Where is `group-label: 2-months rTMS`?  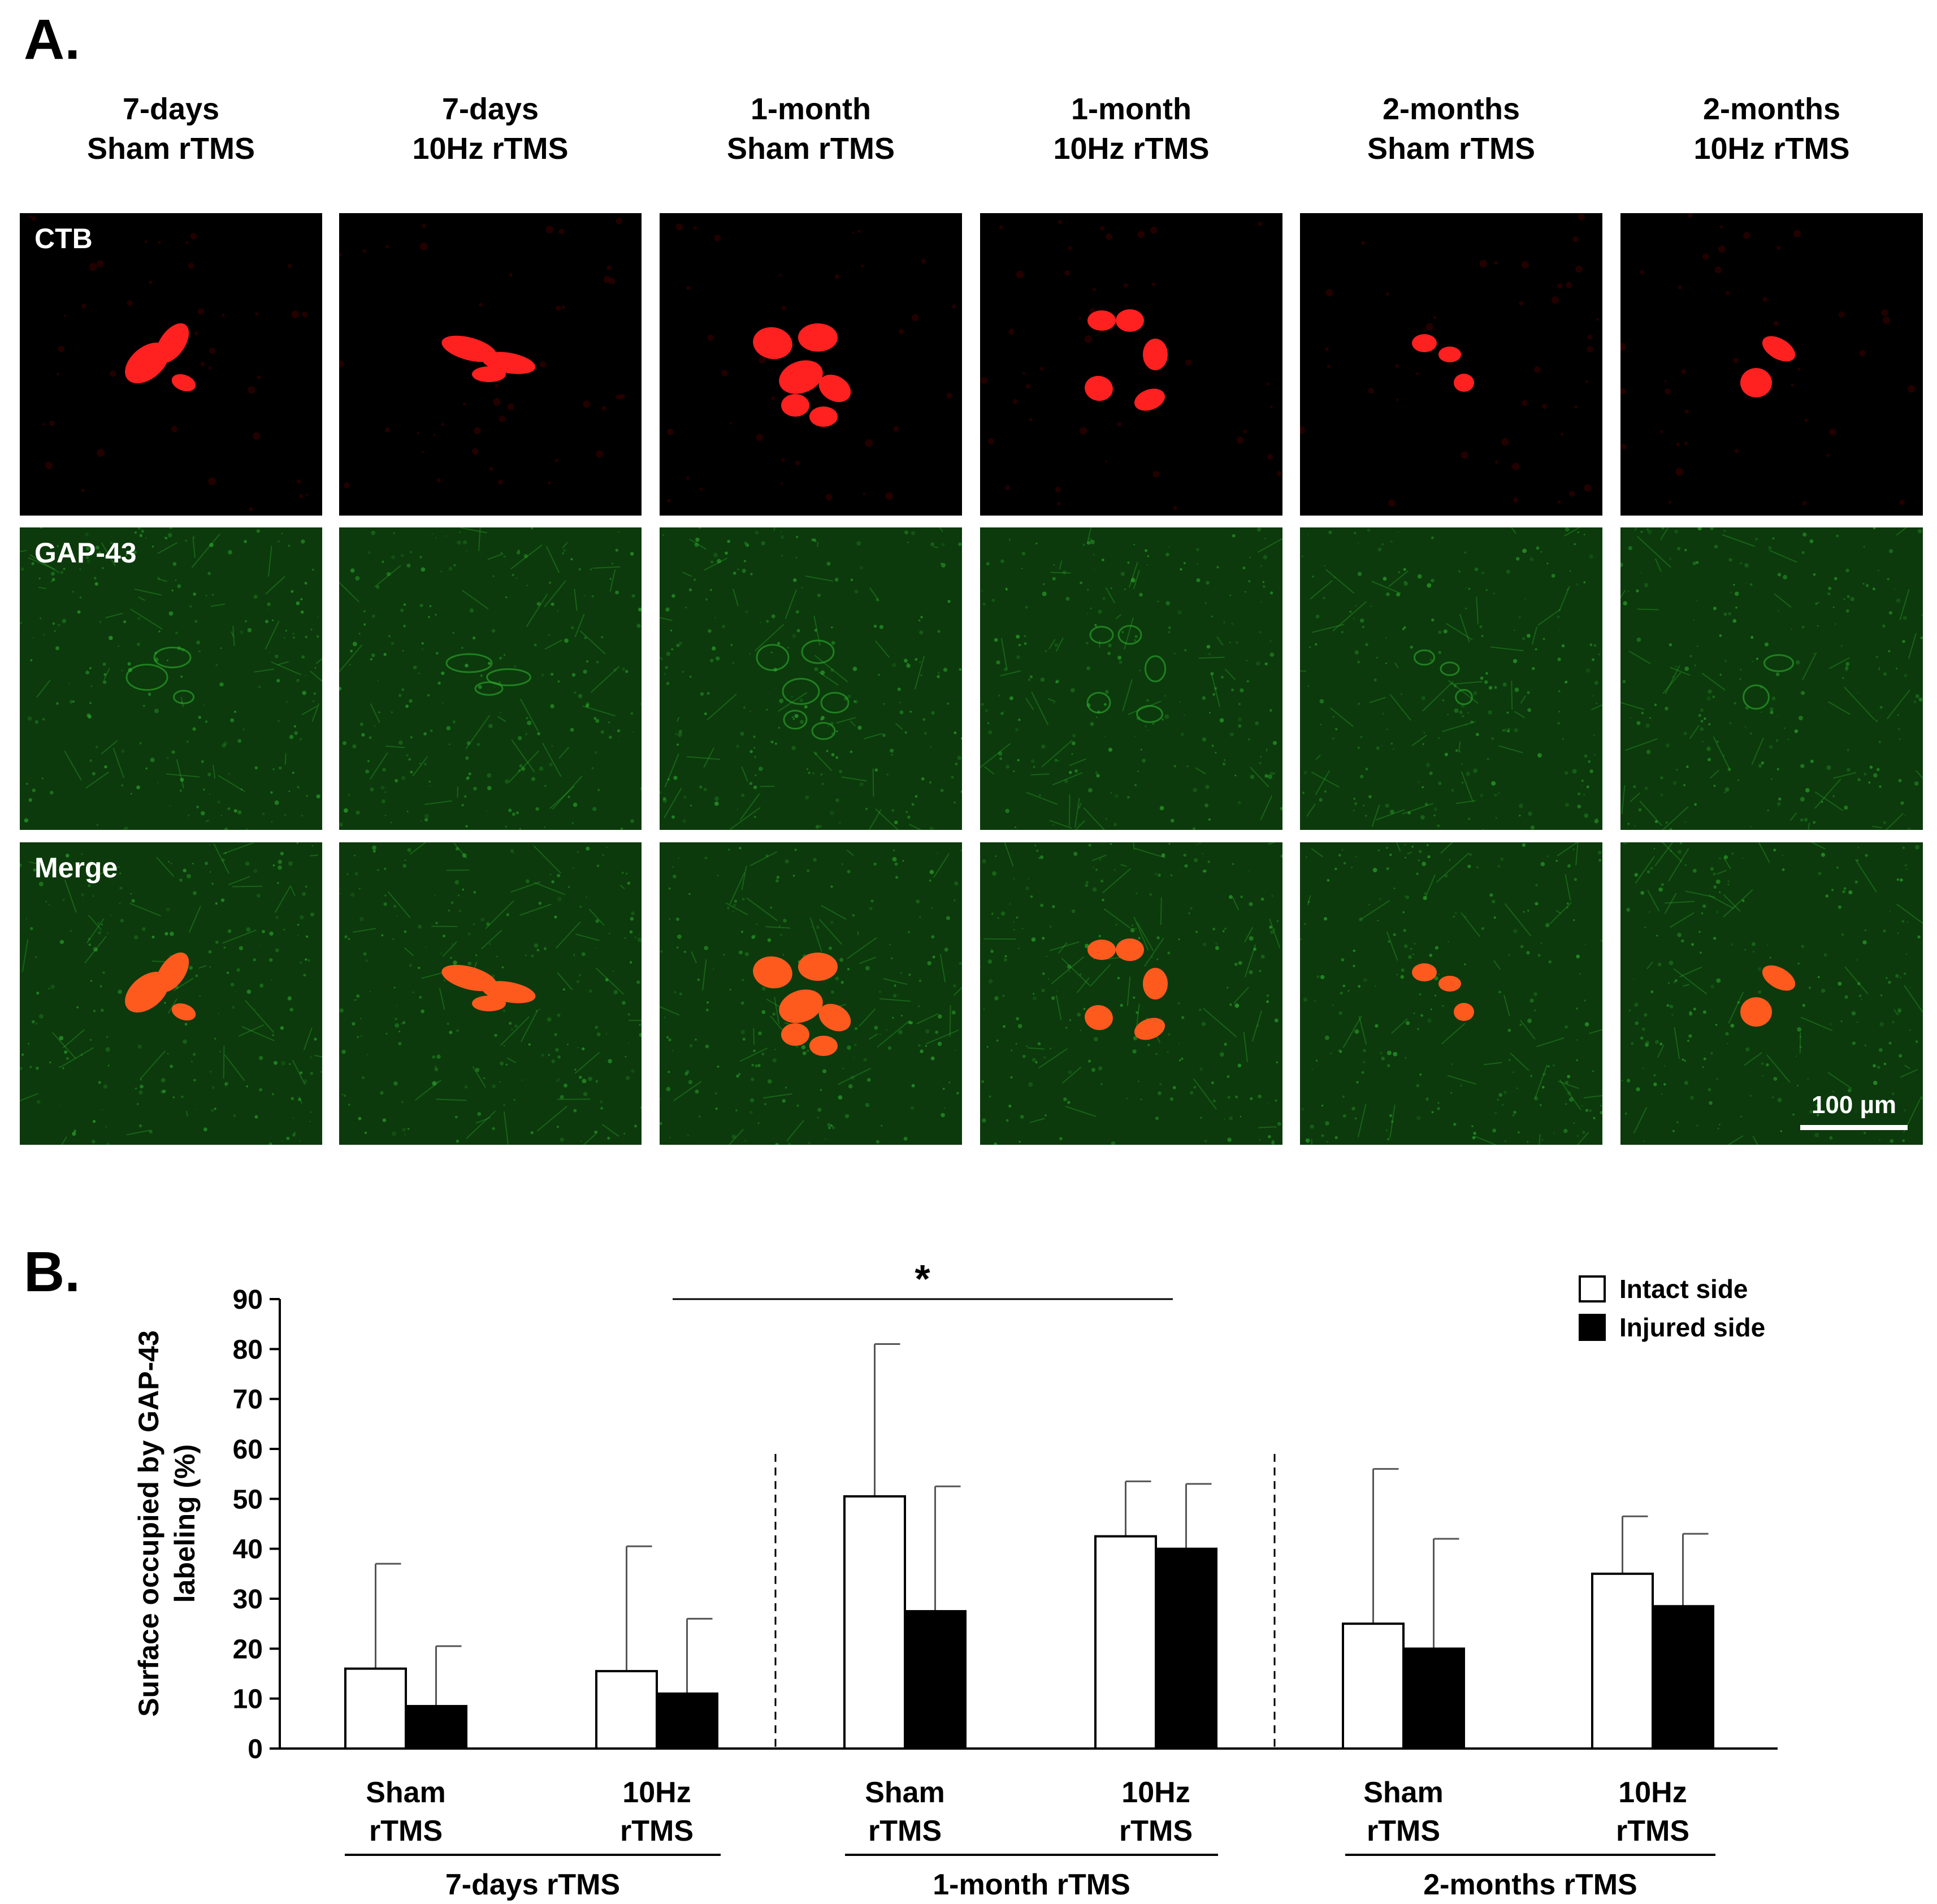 group-label: 2-months rTMS is located at coordinates (1530, 1884).